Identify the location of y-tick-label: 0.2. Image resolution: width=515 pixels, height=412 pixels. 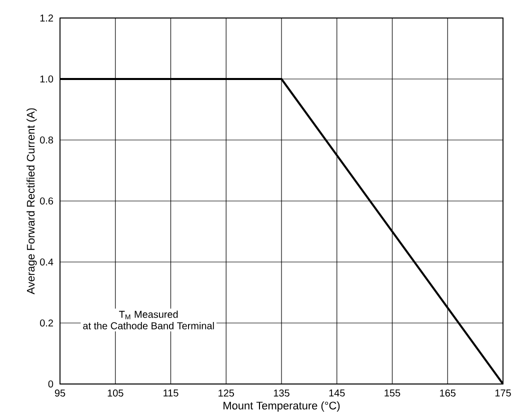
(46, 323).